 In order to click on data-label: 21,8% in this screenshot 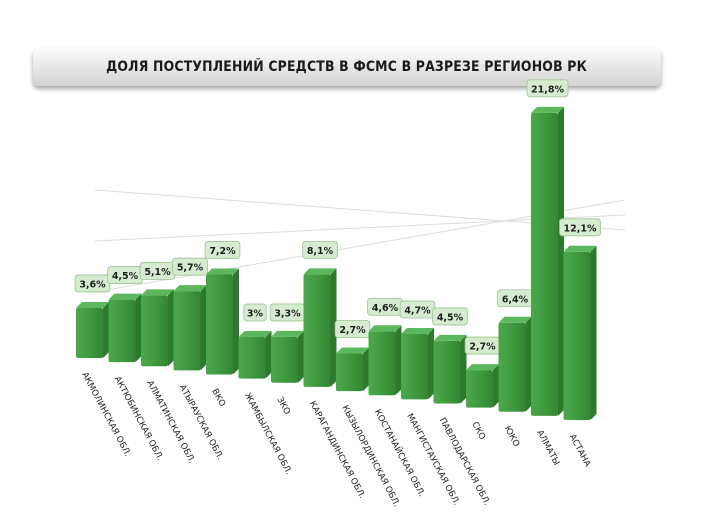, I will do `click(547, 89)`.